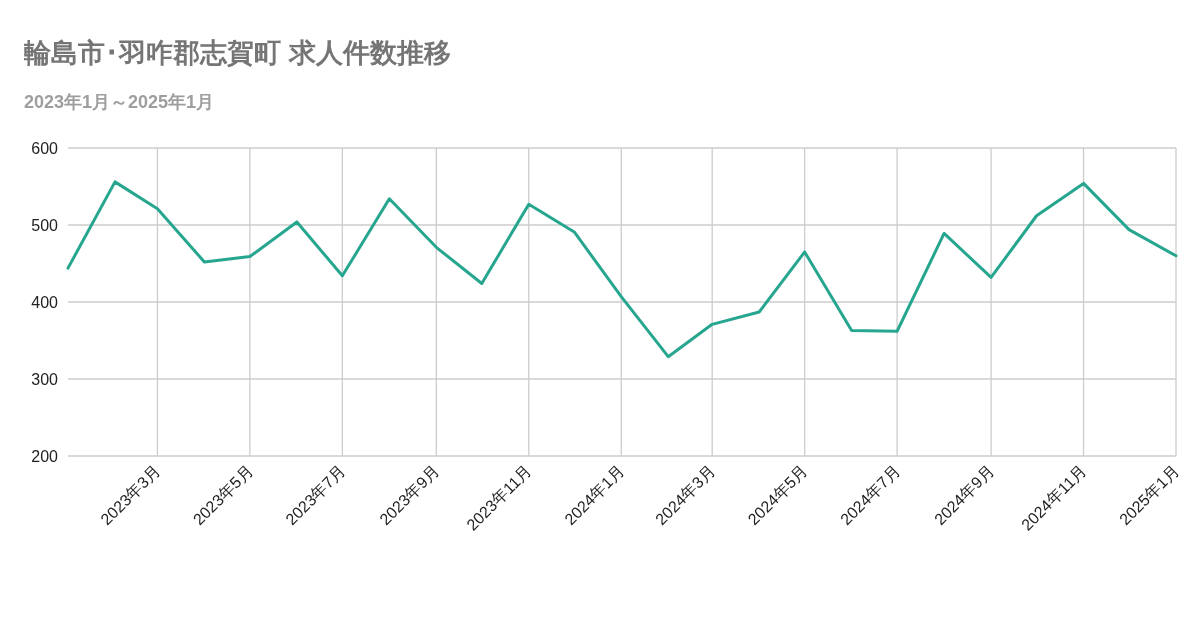 Image resolution: width=1200 pixels, height=633 pixels. What do you see at coordinates (237, 53) in the screenshot?
I see `chart-title: 輪島市･羽咋郡志賀町 求人件数推移` at bounding box center [237, 53].